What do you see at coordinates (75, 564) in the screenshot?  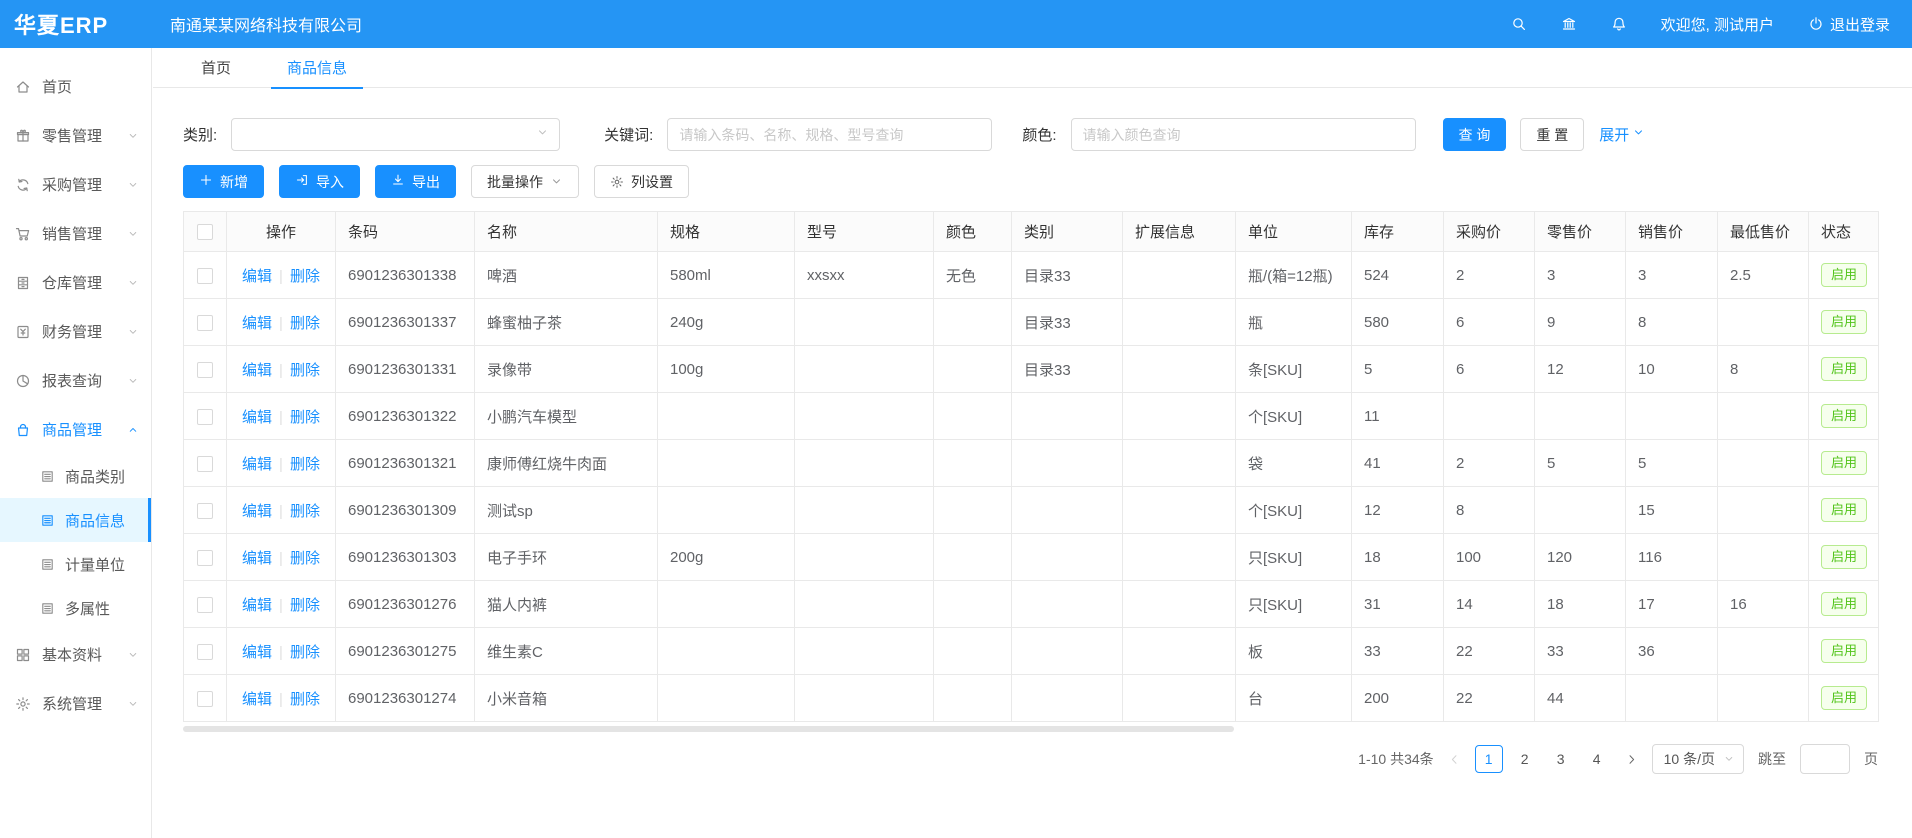 I see `sidebar-subitem-2: 计量单位` at bounding box center [75, 564].